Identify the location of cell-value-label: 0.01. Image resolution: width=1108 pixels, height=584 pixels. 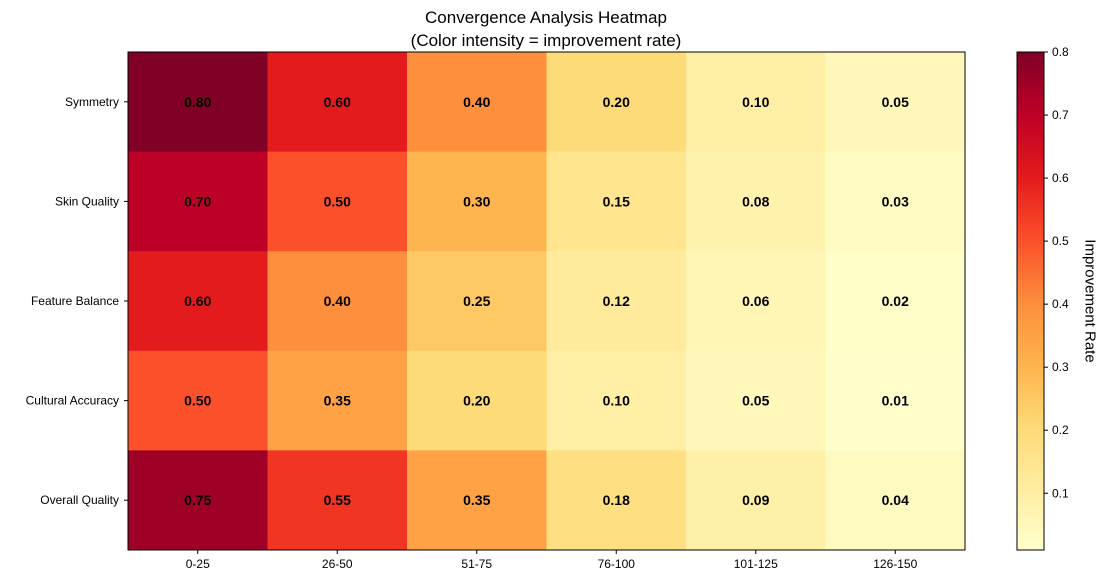
(895, 401).